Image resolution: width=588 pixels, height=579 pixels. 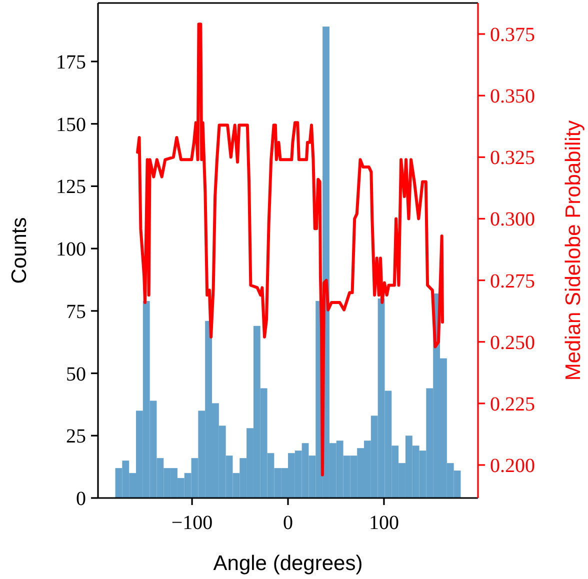 What do you see at coordinates (71, 125) in the screenshot?
I see `y-tick-label: 150` at bounding box center [71, 125].